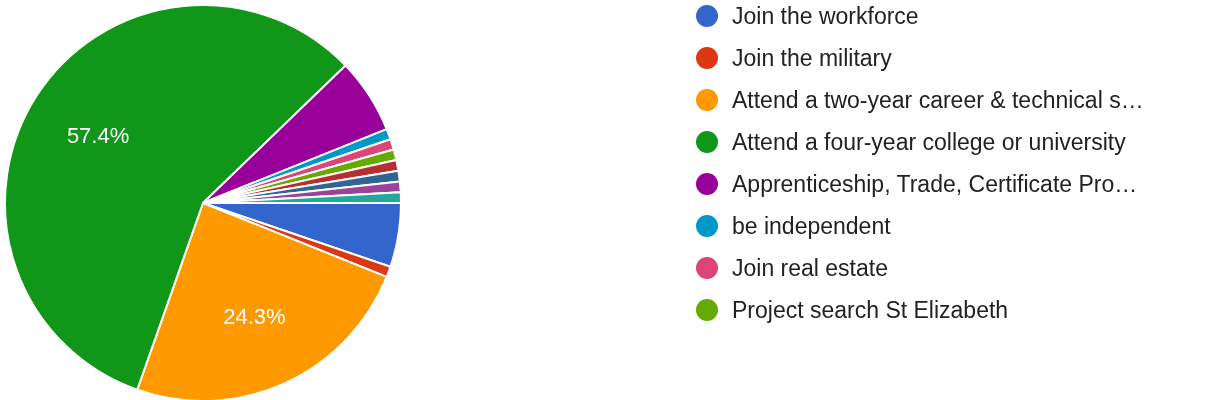  Describe the element at coordinates (812, 226) in the screenshot. I see `legend-label: be independent` at that location.